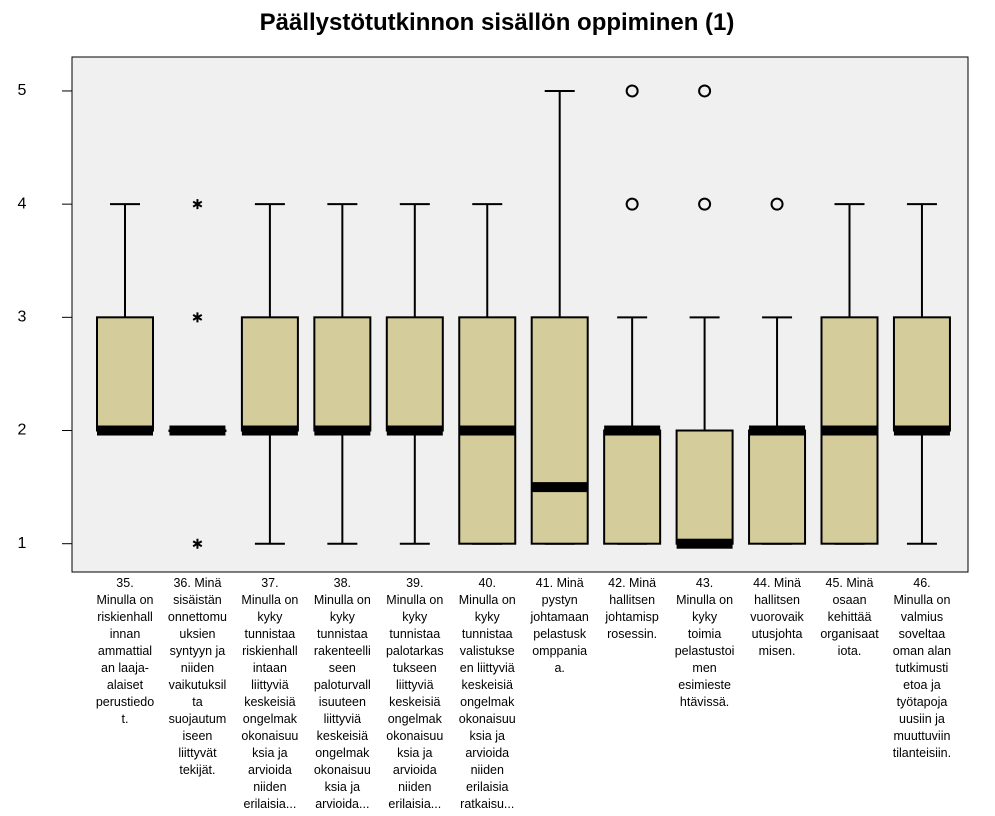 This screenshot has height=816, width=995. Describe the element at coordinates (270, 668) in the screenshot. I see `x-tick-label-line: intaan` at that location.